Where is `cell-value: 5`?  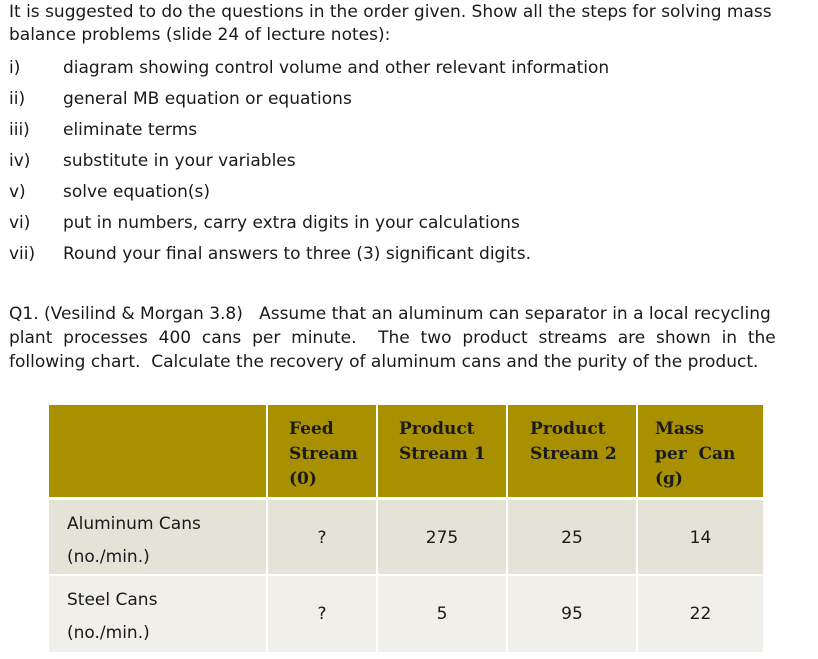 cell-value: 5 is located at coordinates (442, 614).